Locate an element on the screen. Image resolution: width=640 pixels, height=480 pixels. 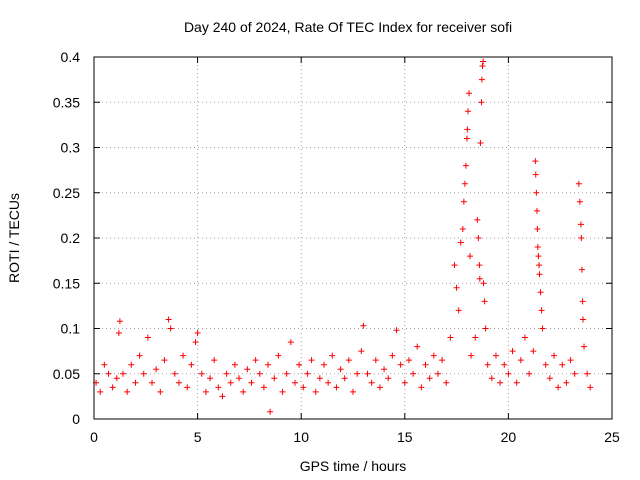
x-tick-label: 20 is located at coordinates (509, 437).